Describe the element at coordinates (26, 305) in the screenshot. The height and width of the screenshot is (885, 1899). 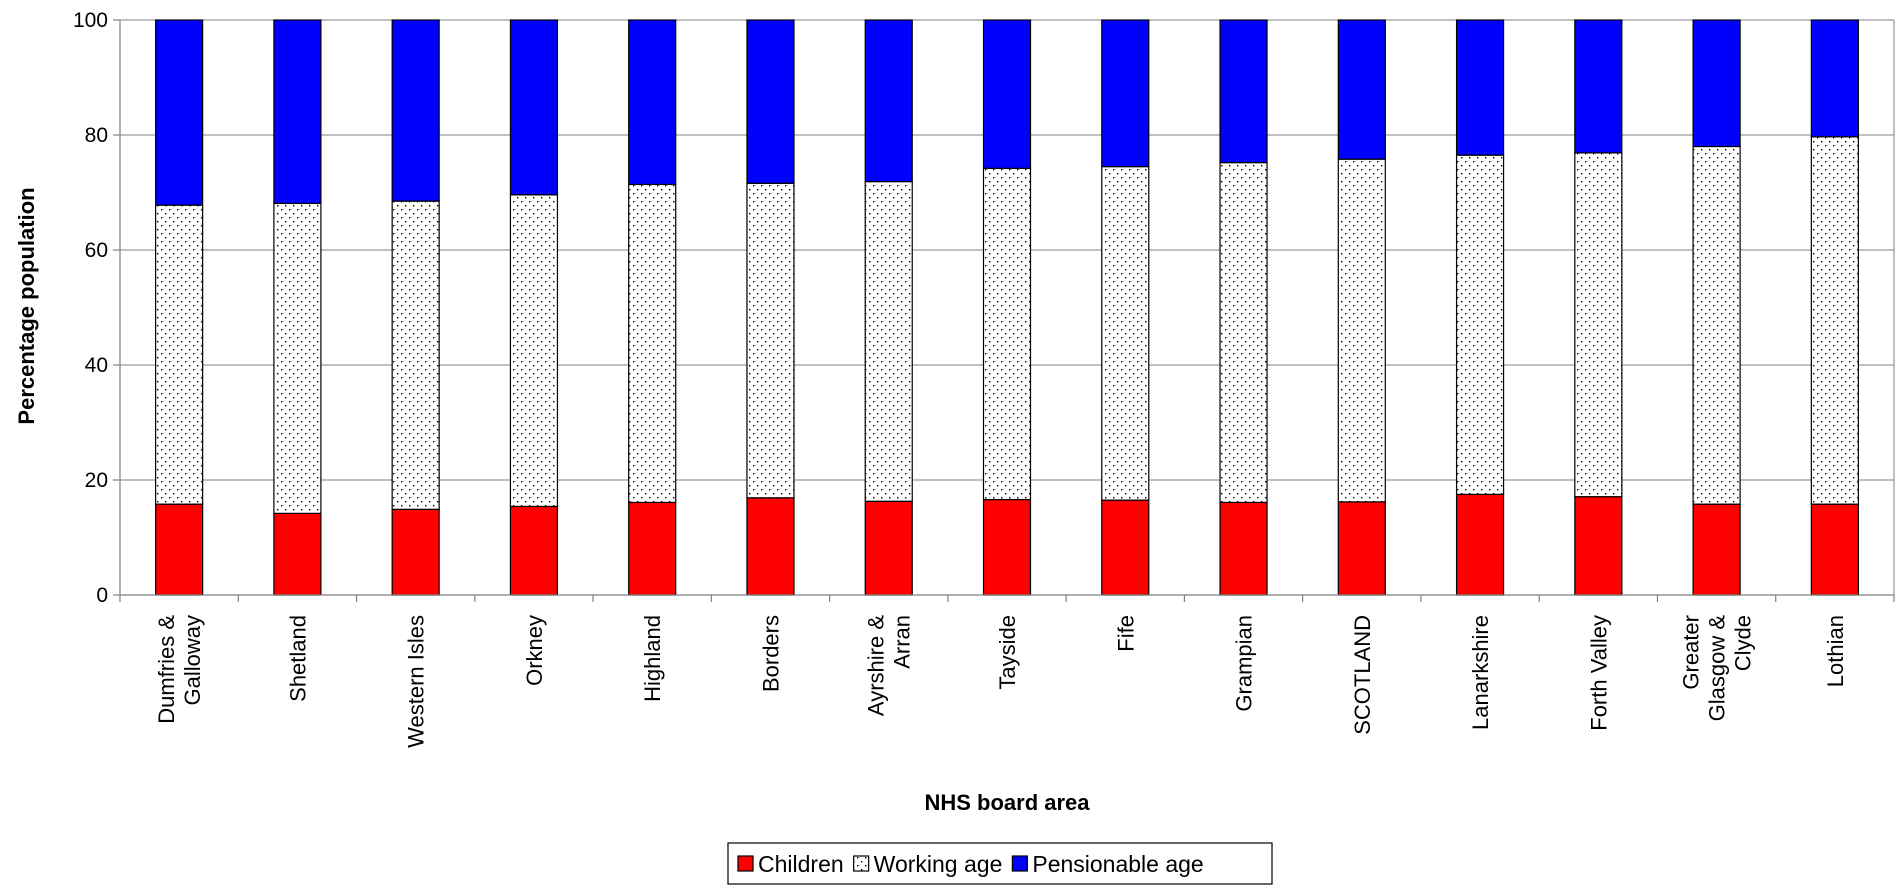
I see `y-axis-title: Percentage population` at that location.